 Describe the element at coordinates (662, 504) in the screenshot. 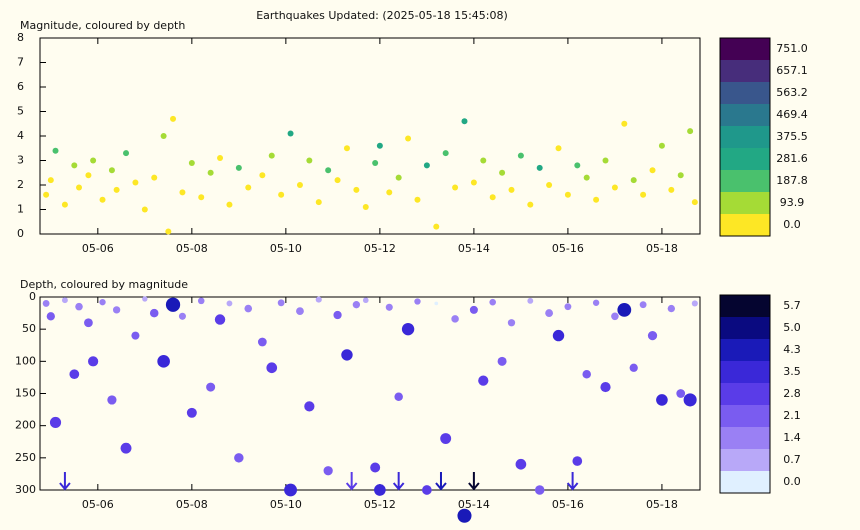

I see `x-tick-label: 05-18` at that location.